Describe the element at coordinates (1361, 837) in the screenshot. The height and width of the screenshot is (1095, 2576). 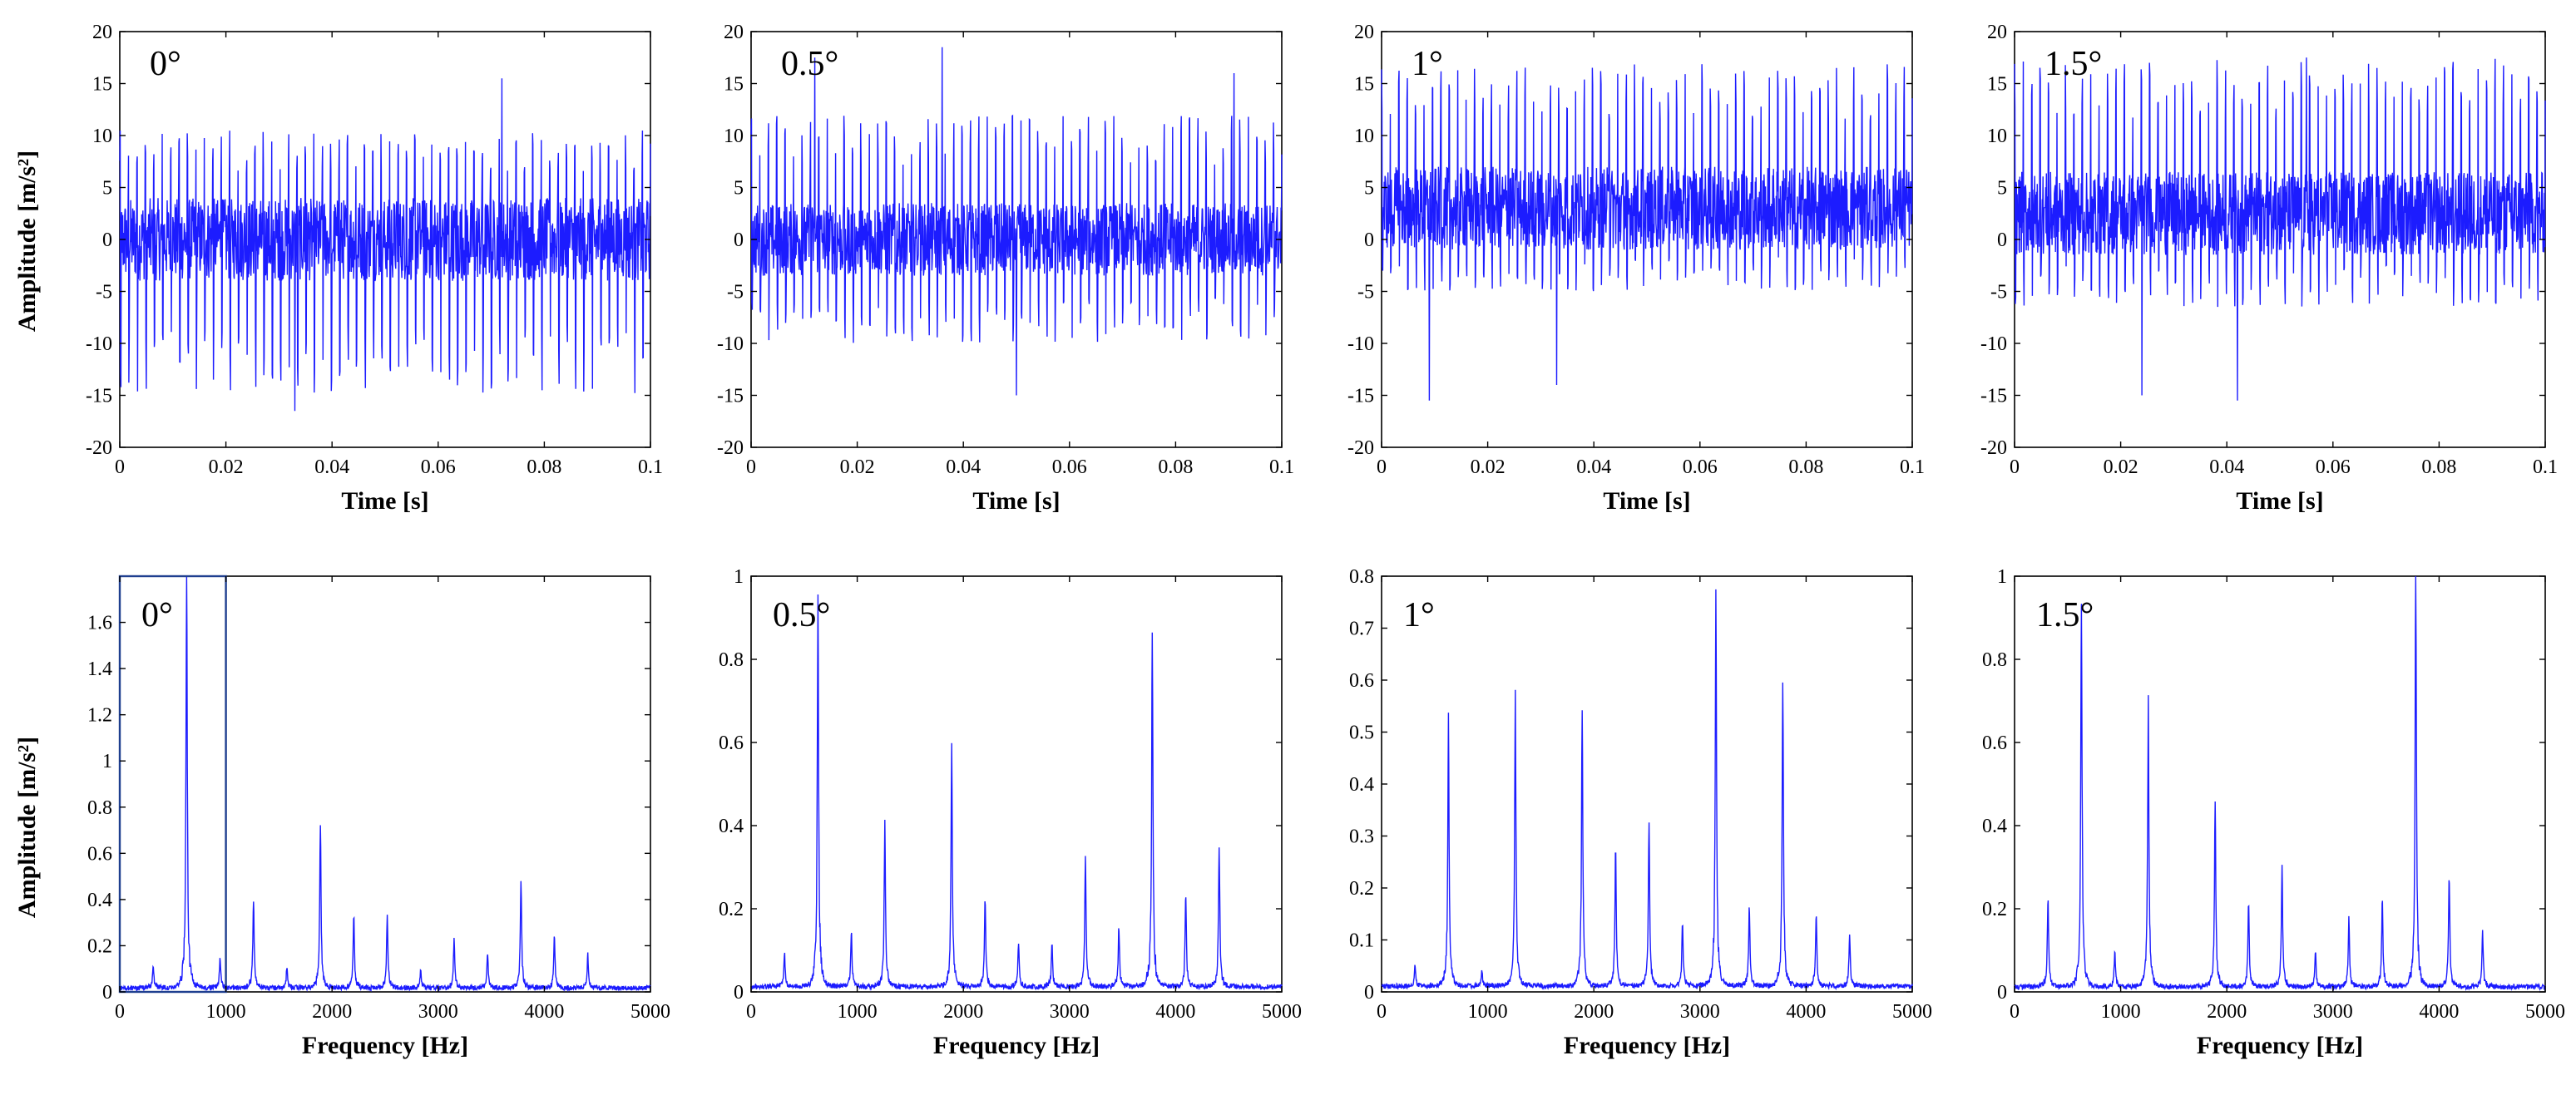
I see `y-tick-label: 0.3` at that location.